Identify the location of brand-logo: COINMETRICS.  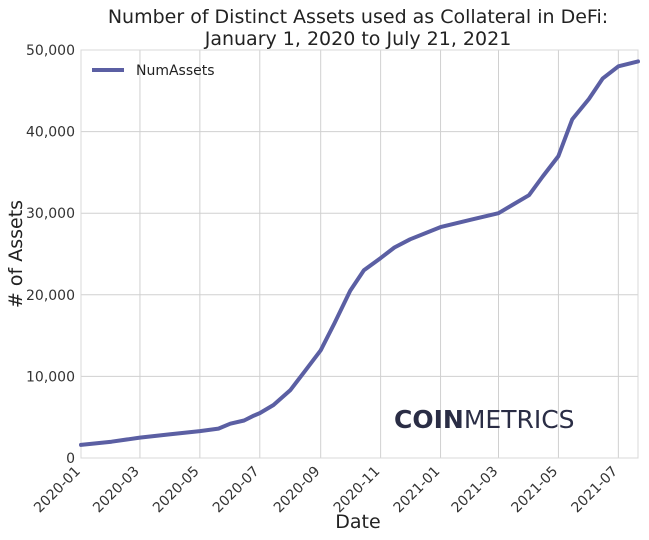
(484, 419).